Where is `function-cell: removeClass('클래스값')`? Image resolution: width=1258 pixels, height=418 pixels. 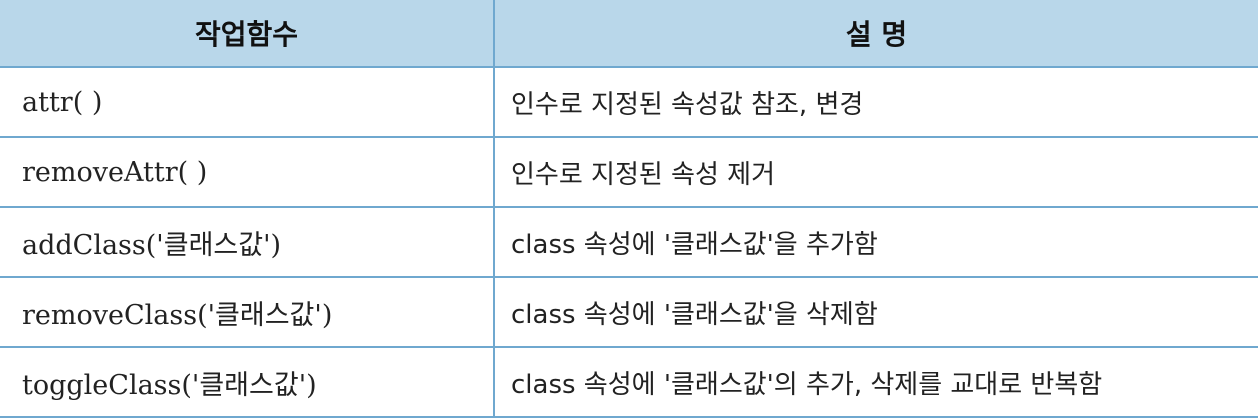 function-cell: removeClass('클래스값') is located at coordinates (247, 312).